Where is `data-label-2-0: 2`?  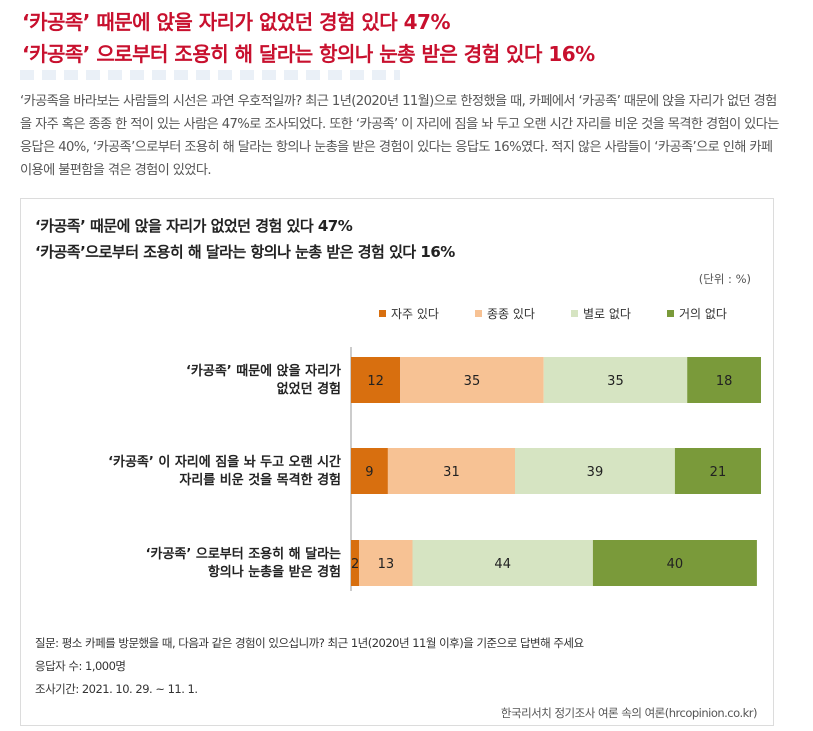 data-label-2-0: 2 is located at coordinates (355, 564).